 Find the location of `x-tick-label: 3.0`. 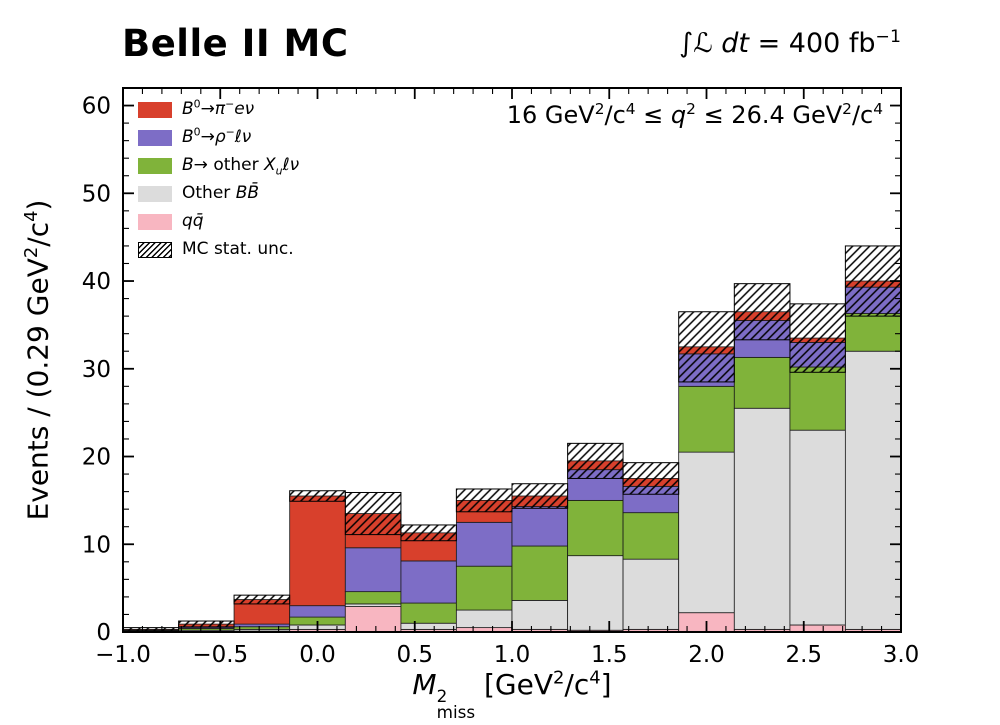

x-tick-label: 3.0 is located at coordinates (901, 655).